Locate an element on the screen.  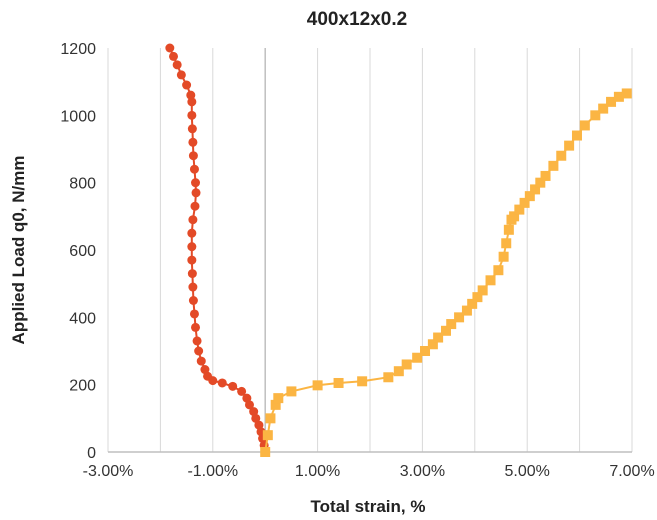
y-axis-title: Applied Load q0, N/mm is located at coordinates (18, 250).